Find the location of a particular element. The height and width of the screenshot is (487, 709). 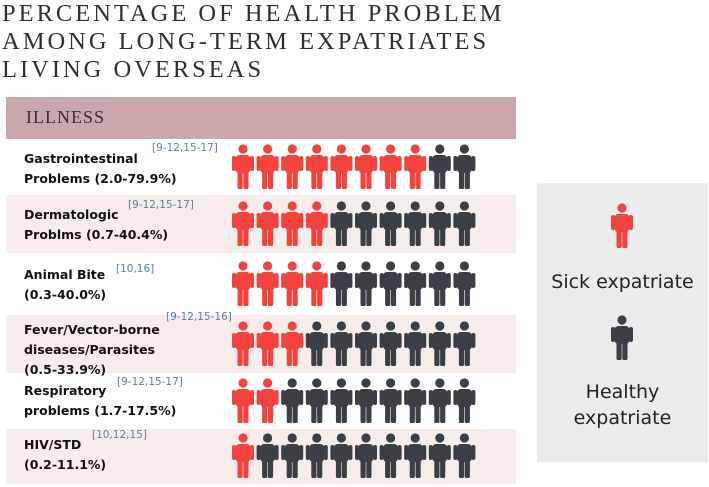

row-label: Gastrointestinal Problems (2.0-79.9%) is located at coordinates (100, 169).